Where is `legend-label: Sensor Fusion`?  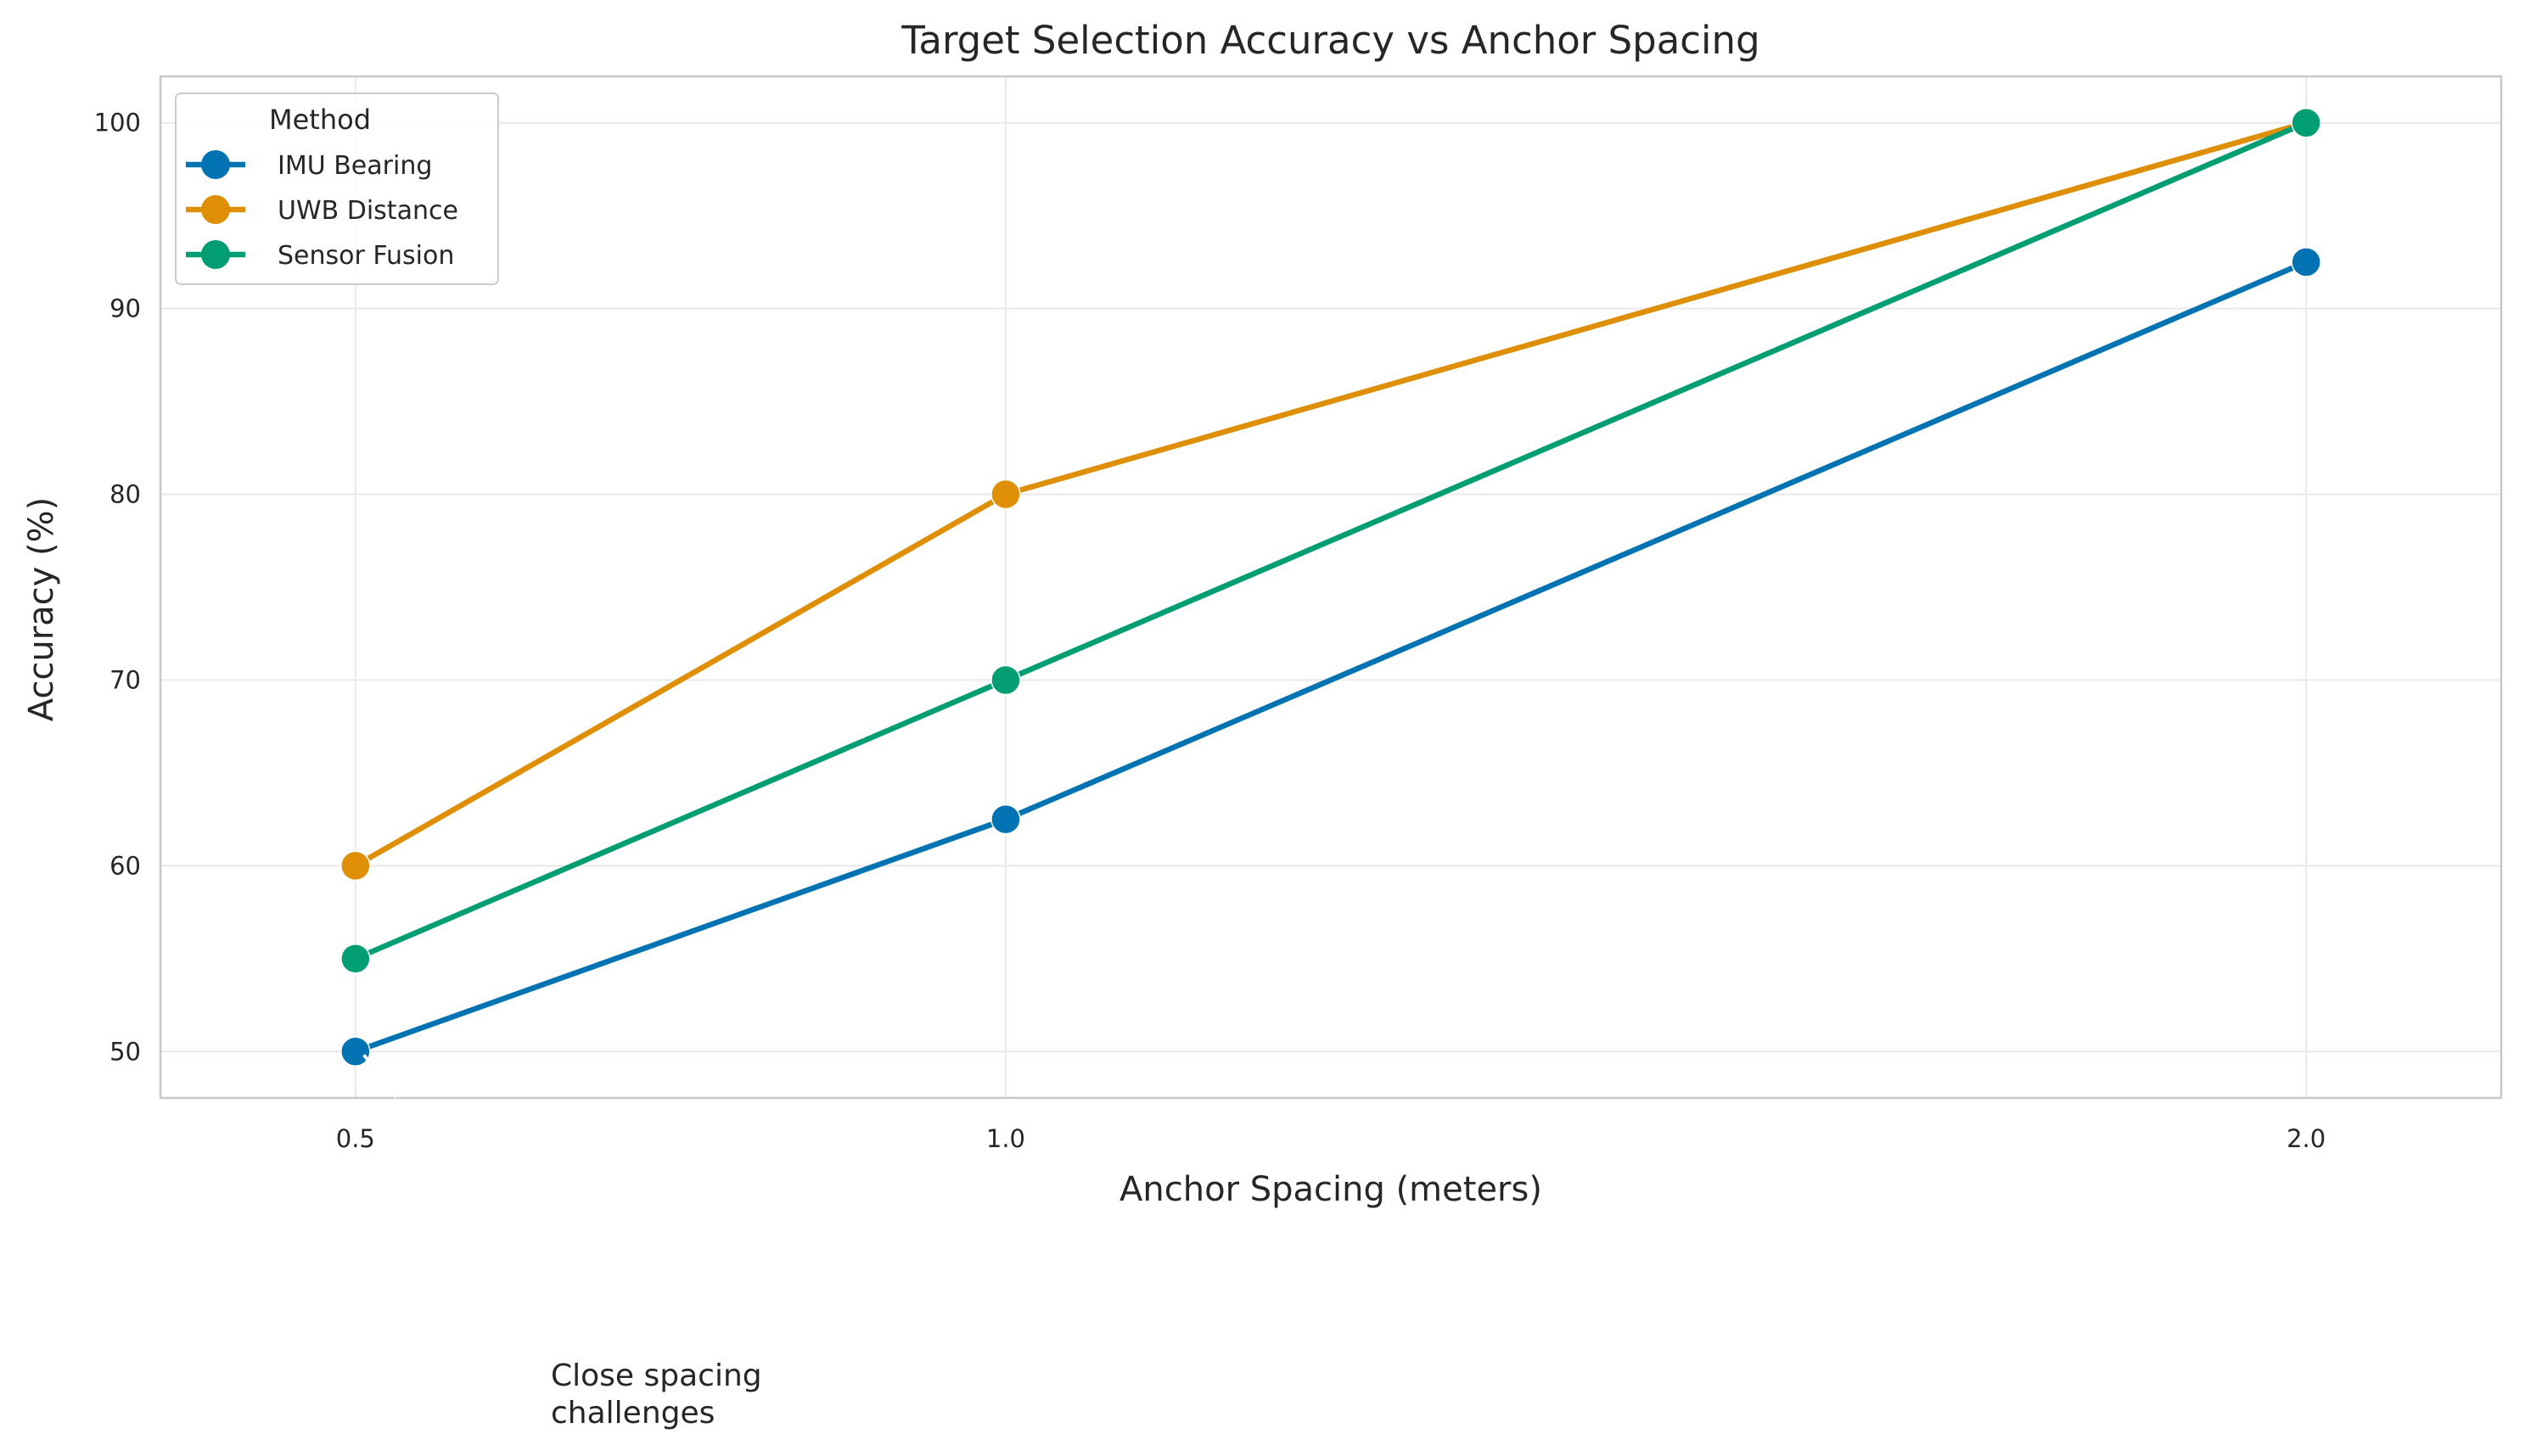 legend-label: Sensor Fusion is located at coordinates (366, 256).